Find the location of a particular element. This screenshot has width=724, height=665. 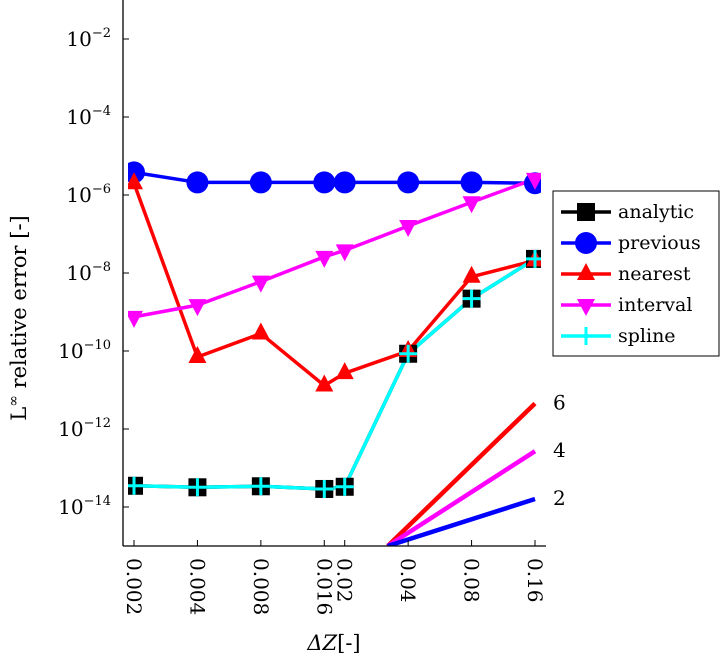

x-tick-label: 0.008 is located at coordinates (261, 586).